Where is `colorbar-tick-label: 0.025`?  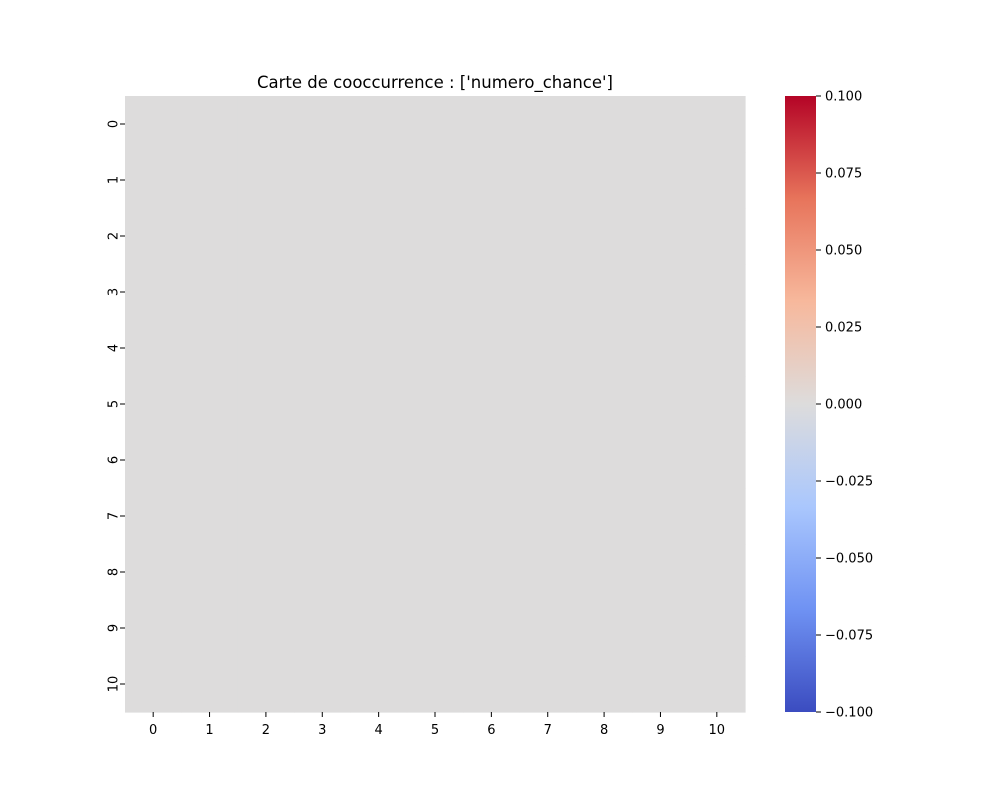
colorbar-tick-label: 0.025 is located at coordinates (843, 328).